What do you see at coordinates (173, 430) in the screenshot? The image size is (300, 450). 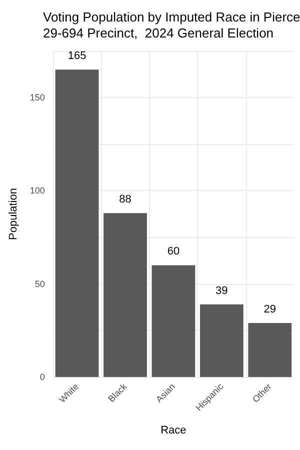 I see `x-axis-title: Race` at bounding box center [173, 430].